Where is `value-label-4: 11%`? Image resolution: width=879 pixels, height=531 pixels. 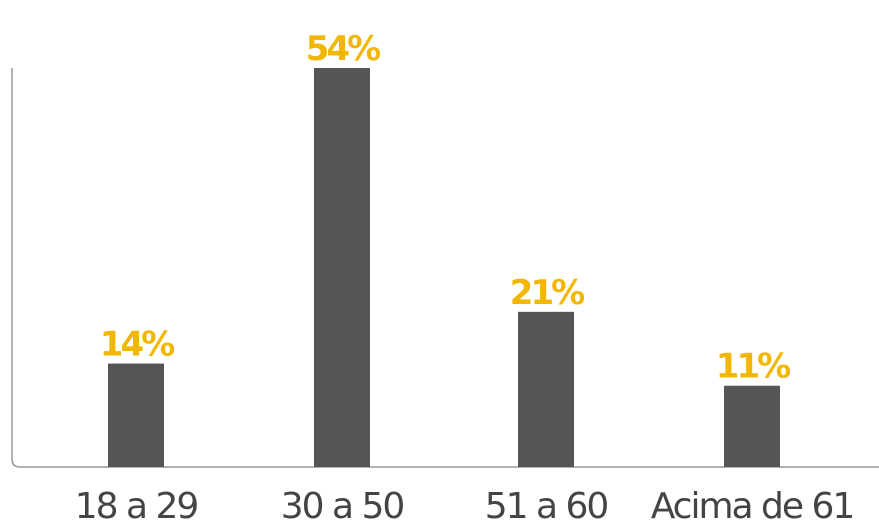
value-label-4: 11% is located at coordinates (753, 367).